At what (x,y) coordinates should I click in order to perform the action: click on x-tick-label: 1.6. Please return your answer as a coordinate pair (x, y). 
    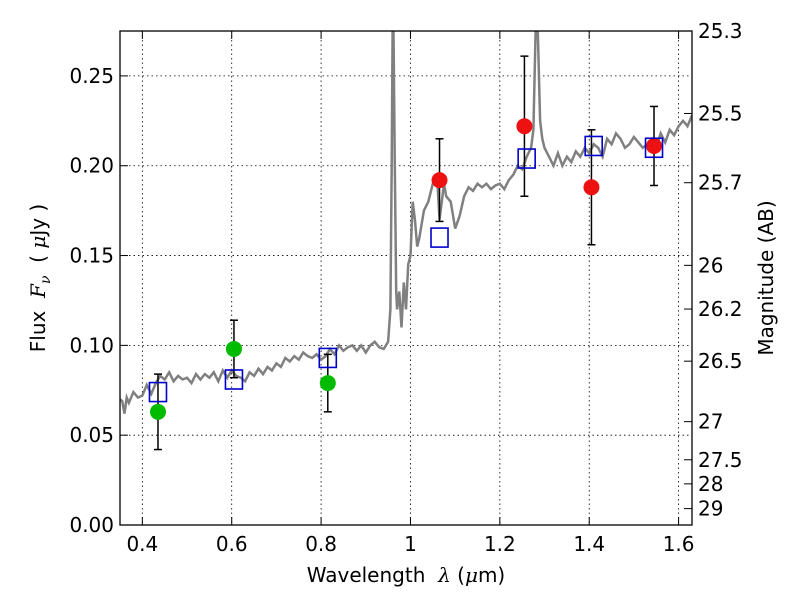
    Looking at the image, I should click on (679, 544).